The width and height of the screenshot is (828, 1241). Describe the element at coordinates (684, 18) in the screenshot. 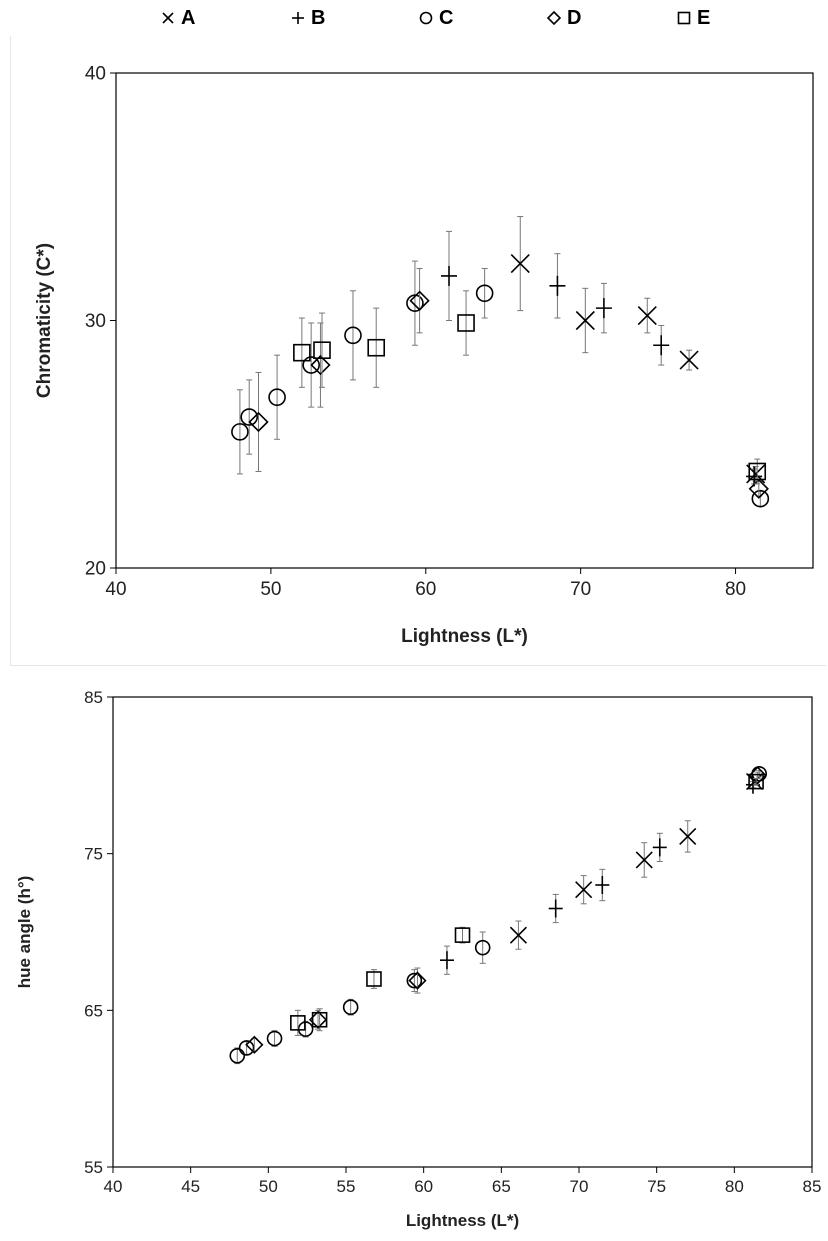

I see `square-marker-icon` at that location.